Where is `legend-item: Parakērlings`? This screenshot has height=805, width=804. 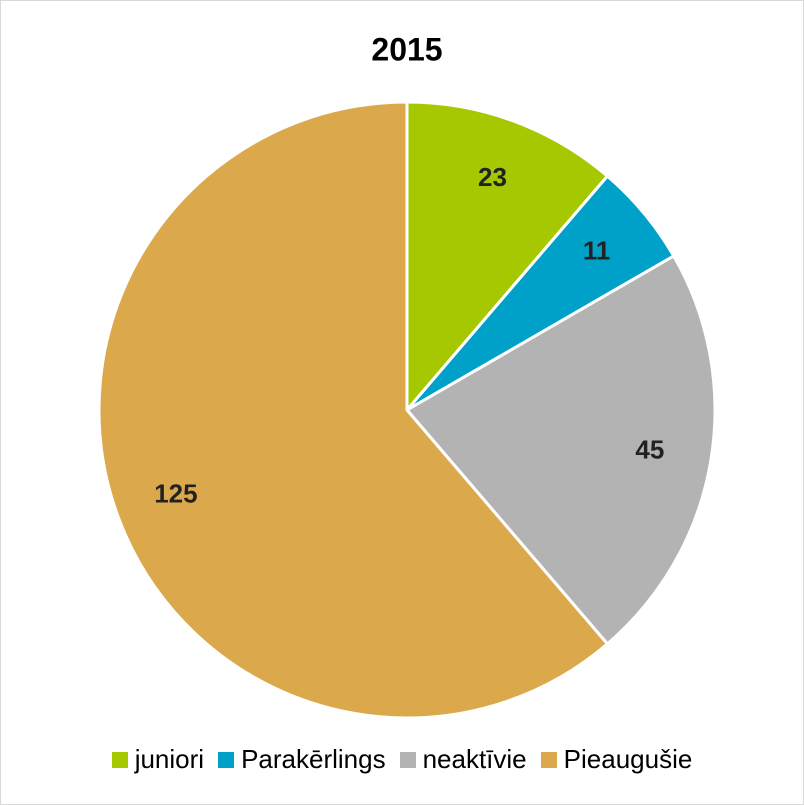
legend-item: Parakērlings is located at coordinates (302, 759).